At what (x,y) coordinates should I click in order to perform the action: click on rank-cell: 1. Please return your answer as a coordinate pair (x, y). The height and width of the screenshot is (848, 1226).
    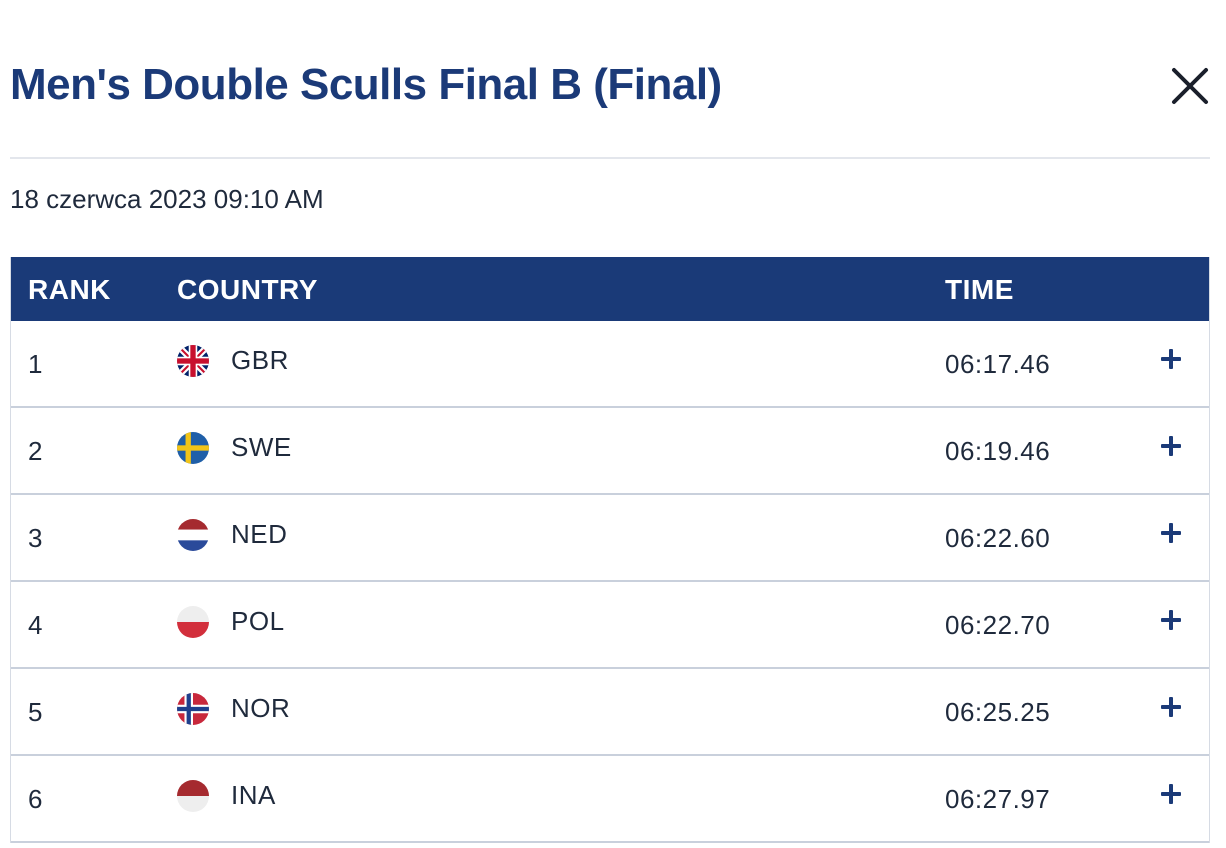
    Looking at the image, I should click on (35, 364).